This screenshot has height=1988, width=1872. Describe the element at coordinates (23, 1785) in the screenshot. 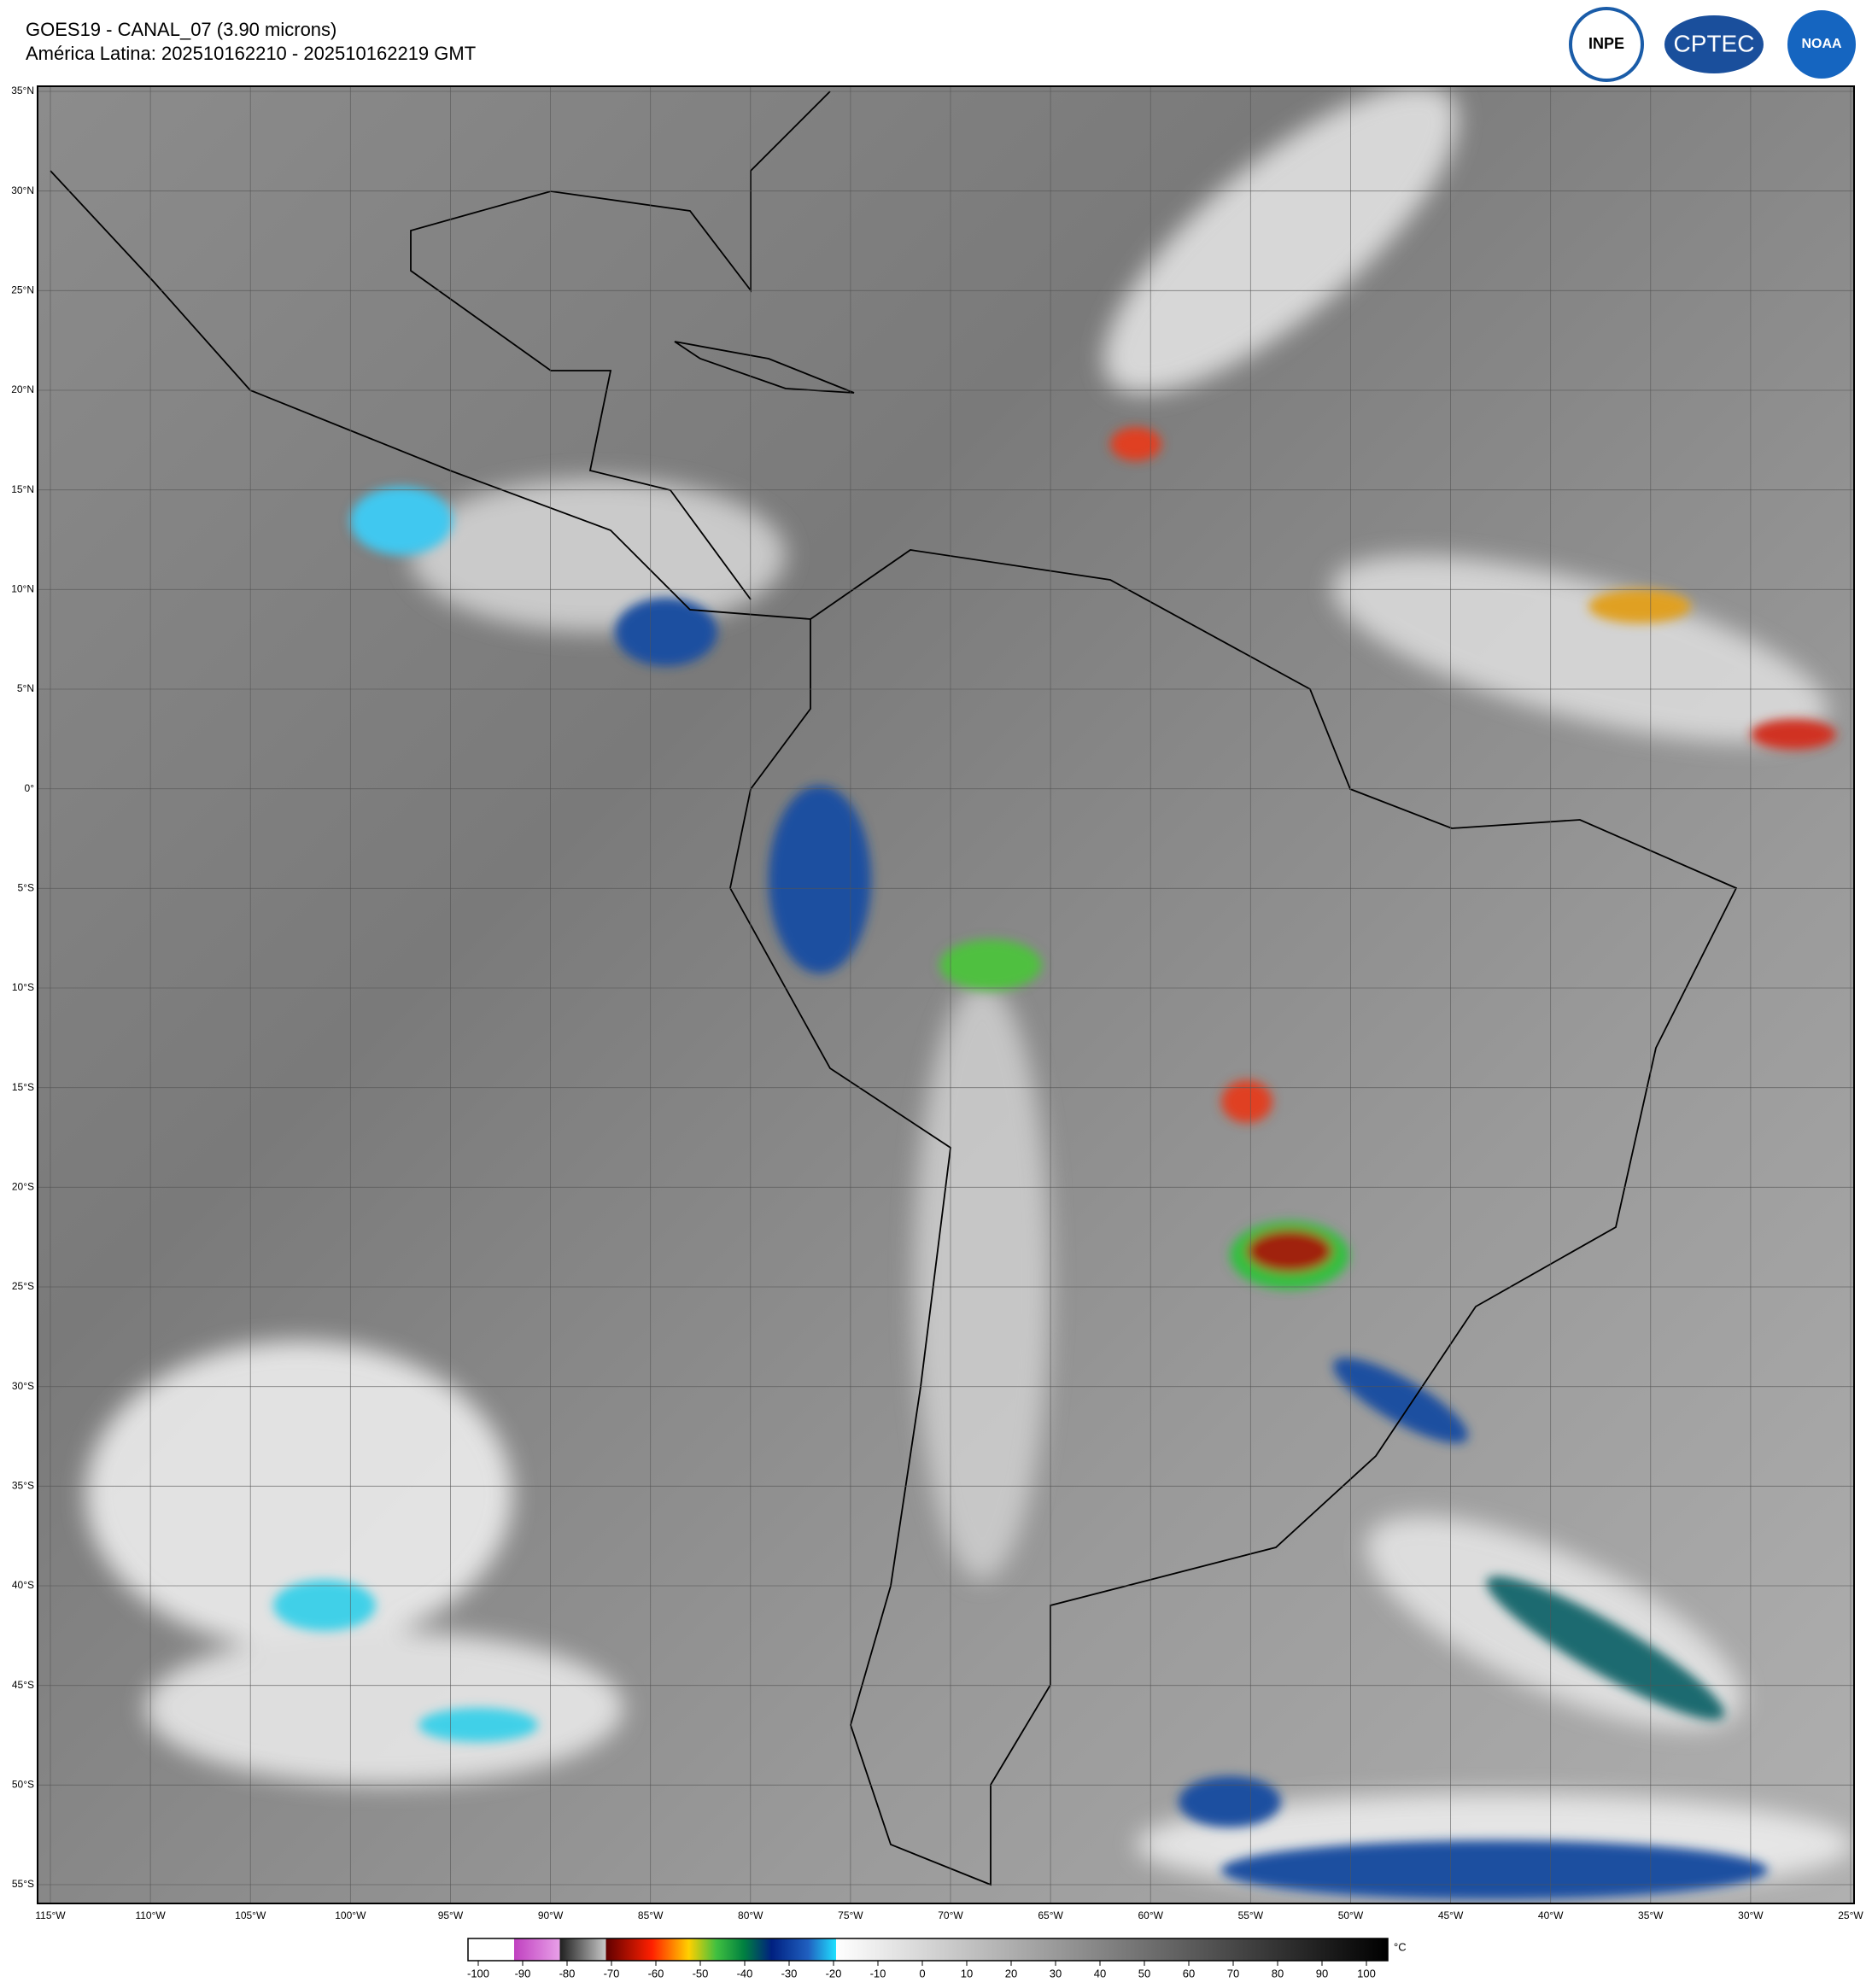

I see `lat-label: 50°S` at that location.